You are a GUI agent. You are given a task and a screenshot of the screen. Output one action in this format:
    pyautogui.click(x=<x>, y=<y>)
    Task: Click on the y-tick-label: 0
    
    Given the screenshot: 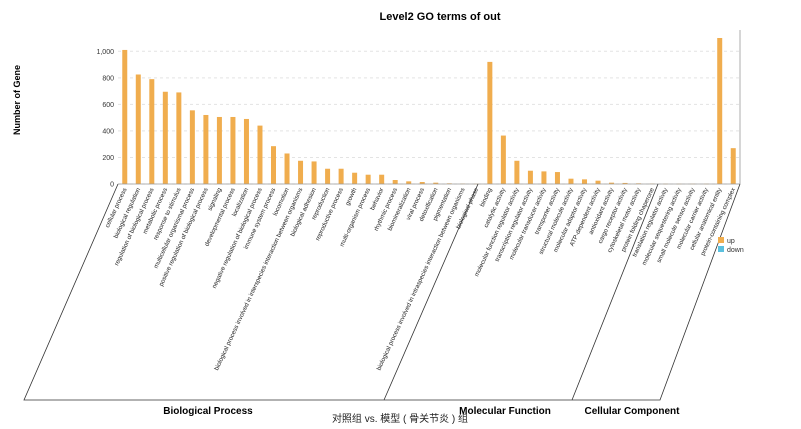 What is the action you would take?
    pyautogui.click(x=112, y=185)
    